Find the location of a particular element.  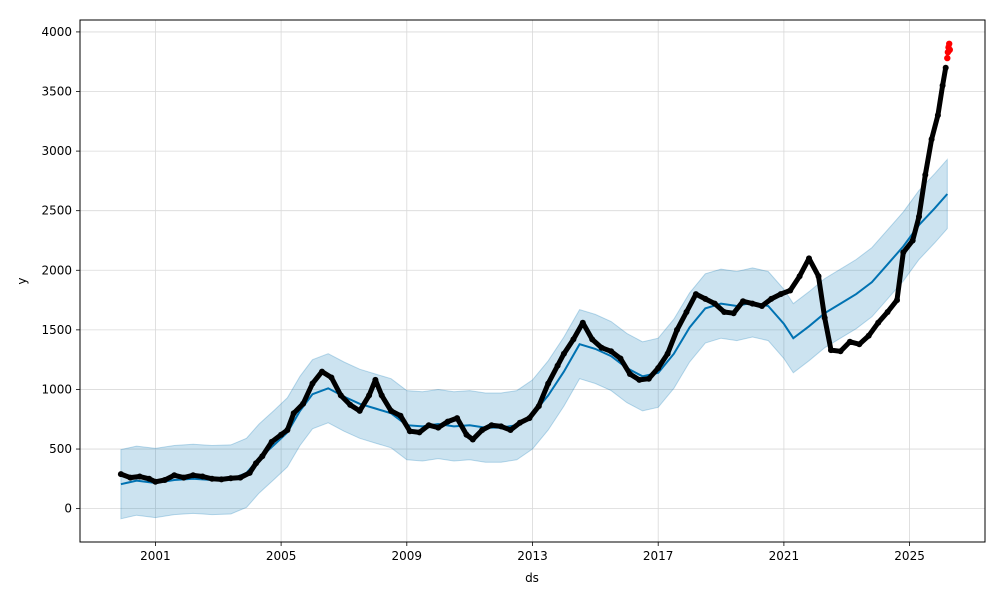

x-tick-label: 2009 is located at coordinates (407, 556).